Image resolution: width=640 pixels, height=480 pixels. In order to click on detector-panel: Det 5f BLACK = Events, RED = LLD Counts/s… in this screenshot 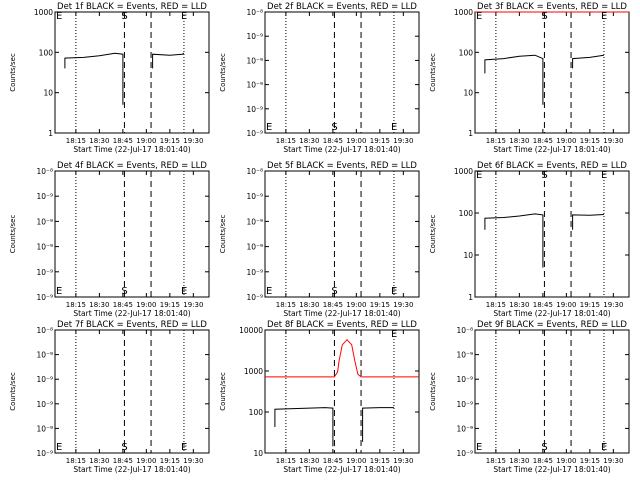, I will do `click(319, 239)`.